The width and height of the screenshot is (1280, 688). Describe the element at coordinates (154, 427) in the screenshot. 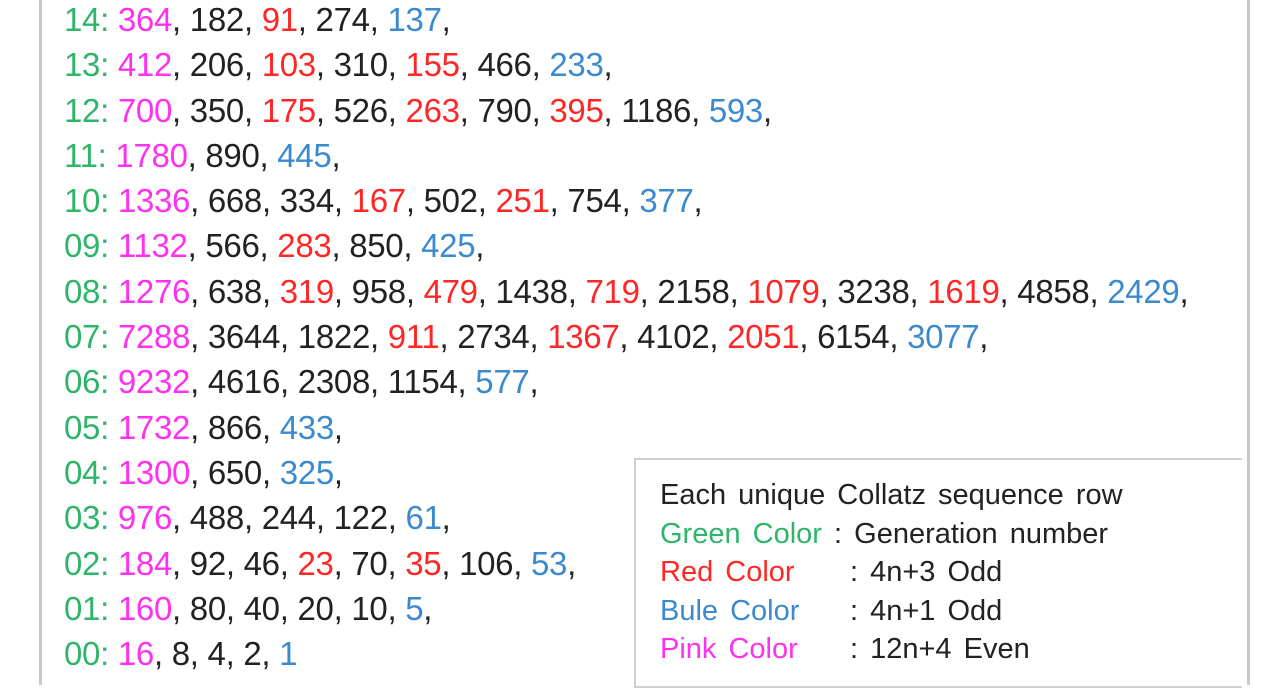

I see `sequence-value: 1732` at that location.